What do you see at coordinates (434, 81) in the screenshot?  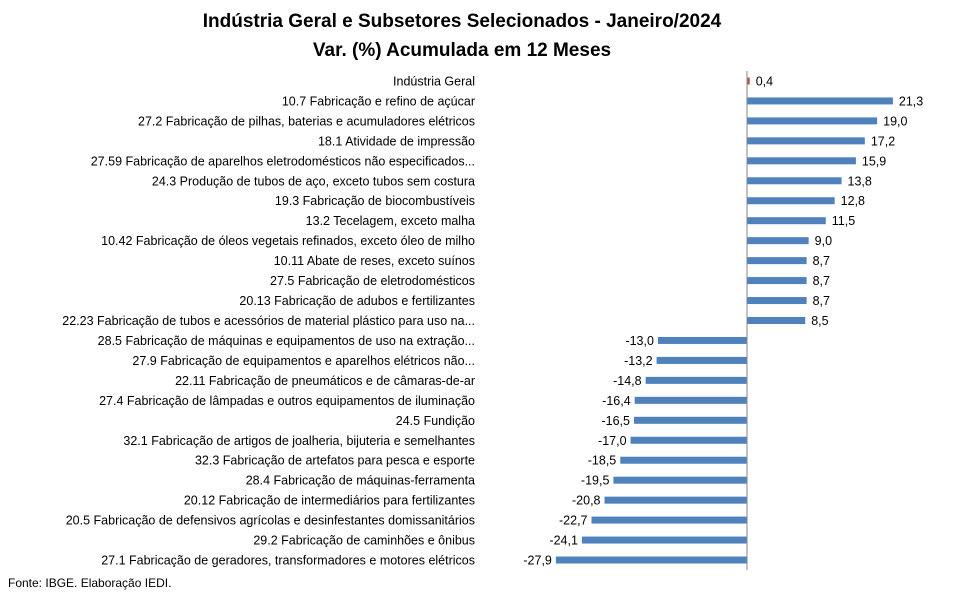 I see `category-label: Indústria Geral` at bounding box center [434, 81].